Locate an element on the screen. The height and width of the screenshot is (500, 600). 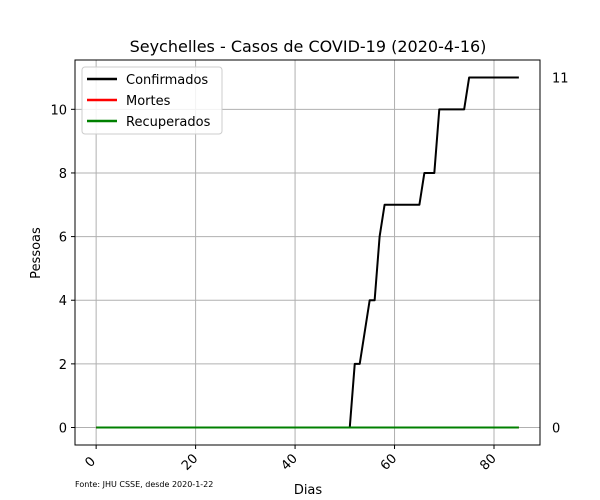
y-tick-label: 4 is located at coordinates (63, 301).